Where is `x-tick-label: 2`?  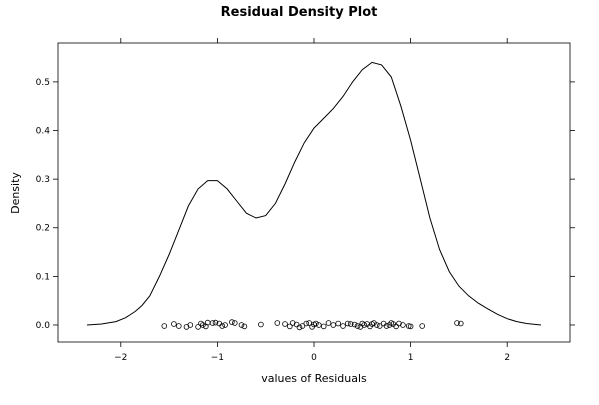 x-tick-label: 2 is located at coordinates (507, 358).